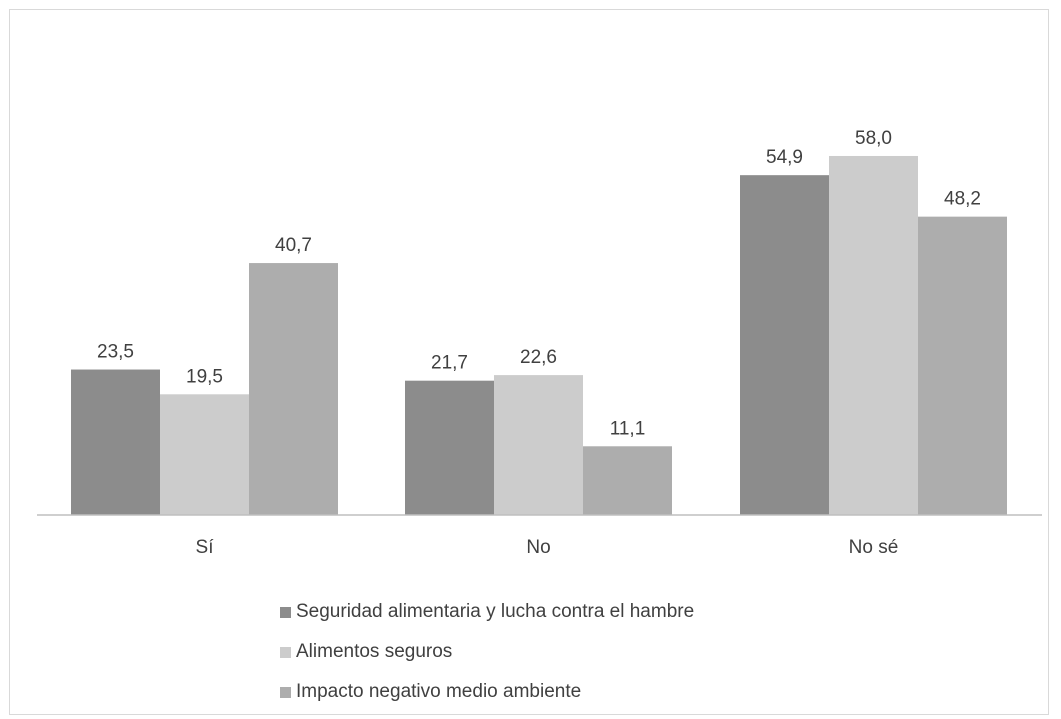  Describe the element at coordinates (873, 138) in the screenshot. I see `data-label: 58,0` at that location.